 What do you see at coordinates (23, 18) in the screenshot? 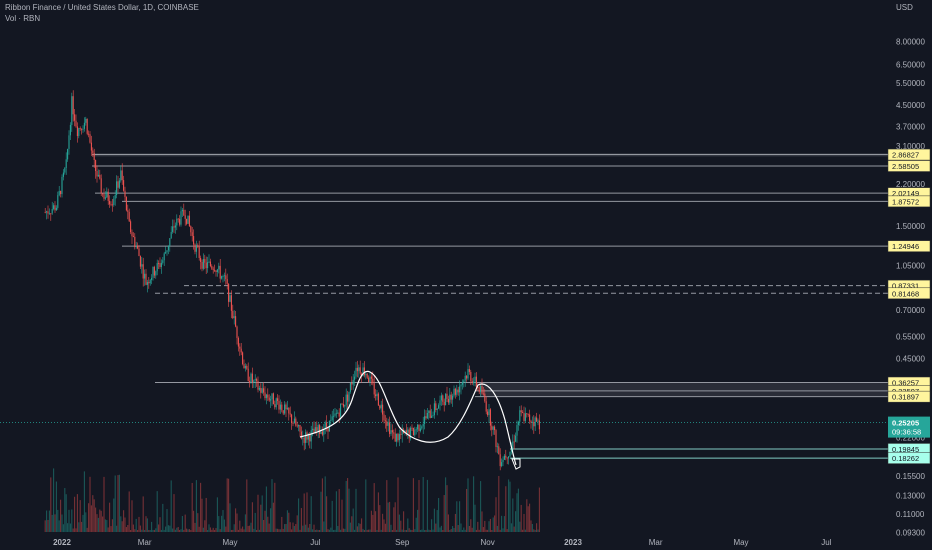
I see `volume-indicator-label: Vol · RBN` at bounding box center [23, 18].